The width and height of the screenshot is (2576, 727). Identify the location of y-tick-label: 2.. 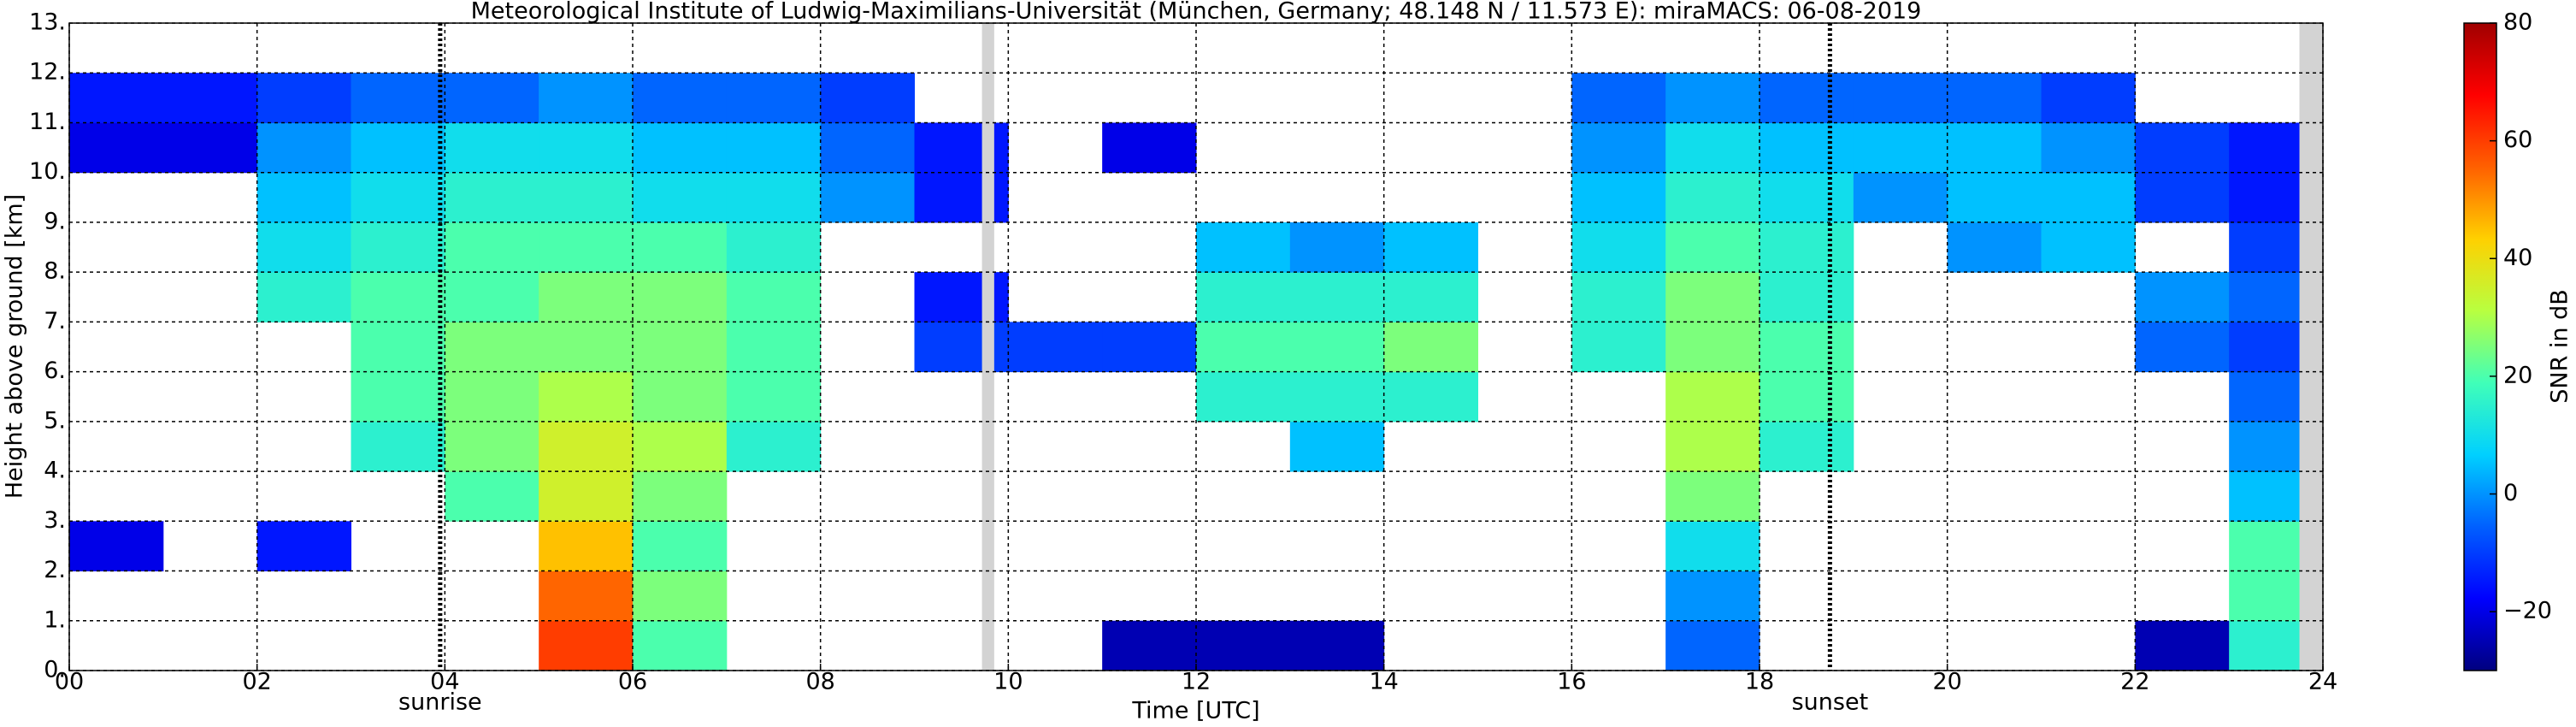
(55, 570).